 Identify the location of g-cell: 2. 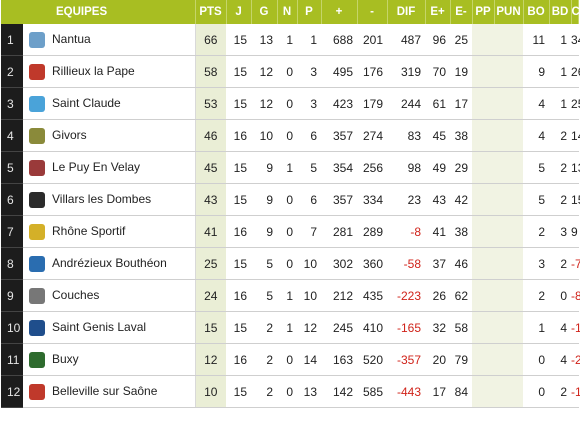
(264, 359).